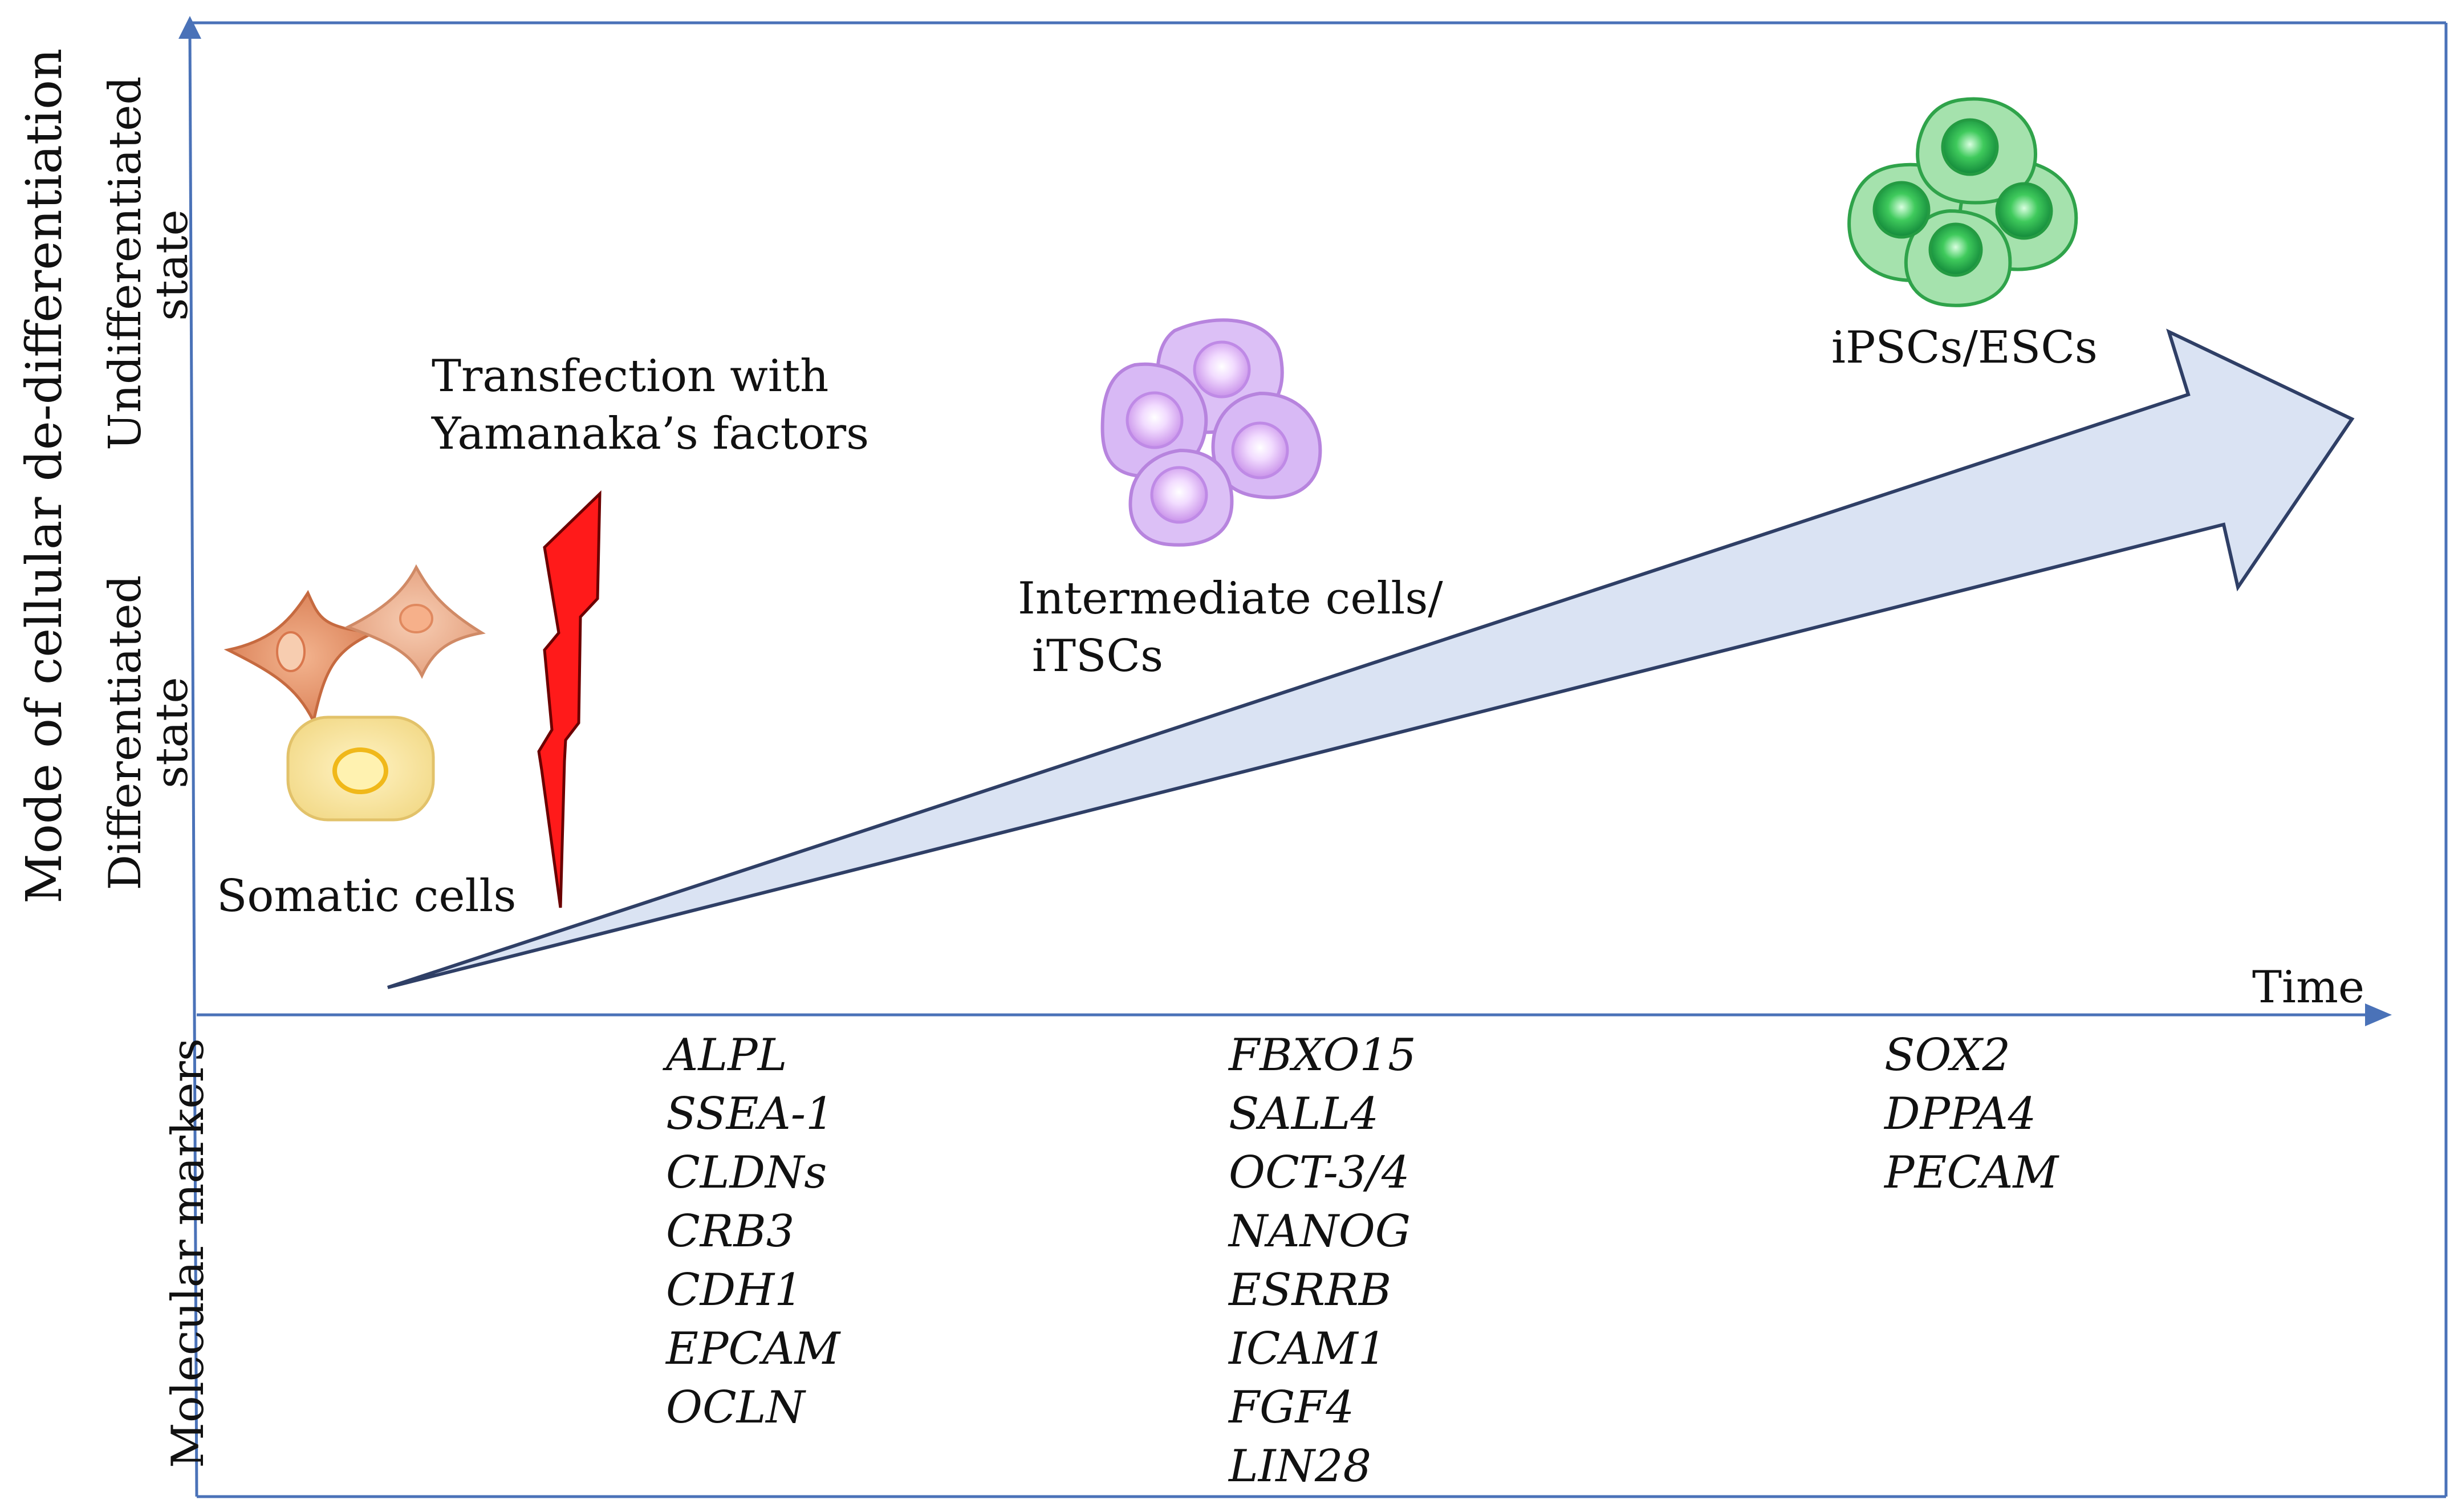 Image resolution: width=2454 pixels, height=1512 pixels. What do you see at coordinates (746, 1172) in the screenshot?
I see `marker-gene: CLDNs` at bounding box center [746, 1172].